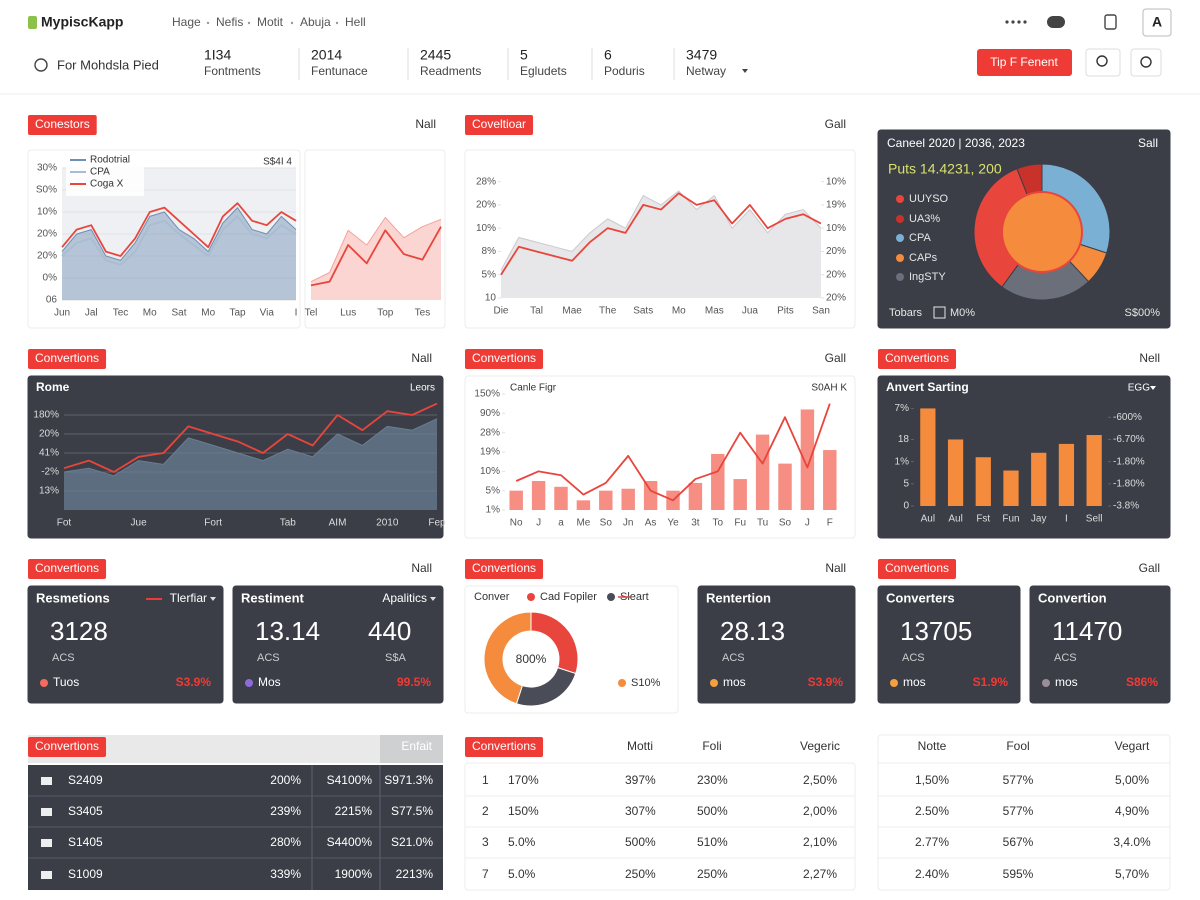  Describe the element at coordinates (46, 415) in the screenshot. I see `y-tick-label: 180%` at that location.